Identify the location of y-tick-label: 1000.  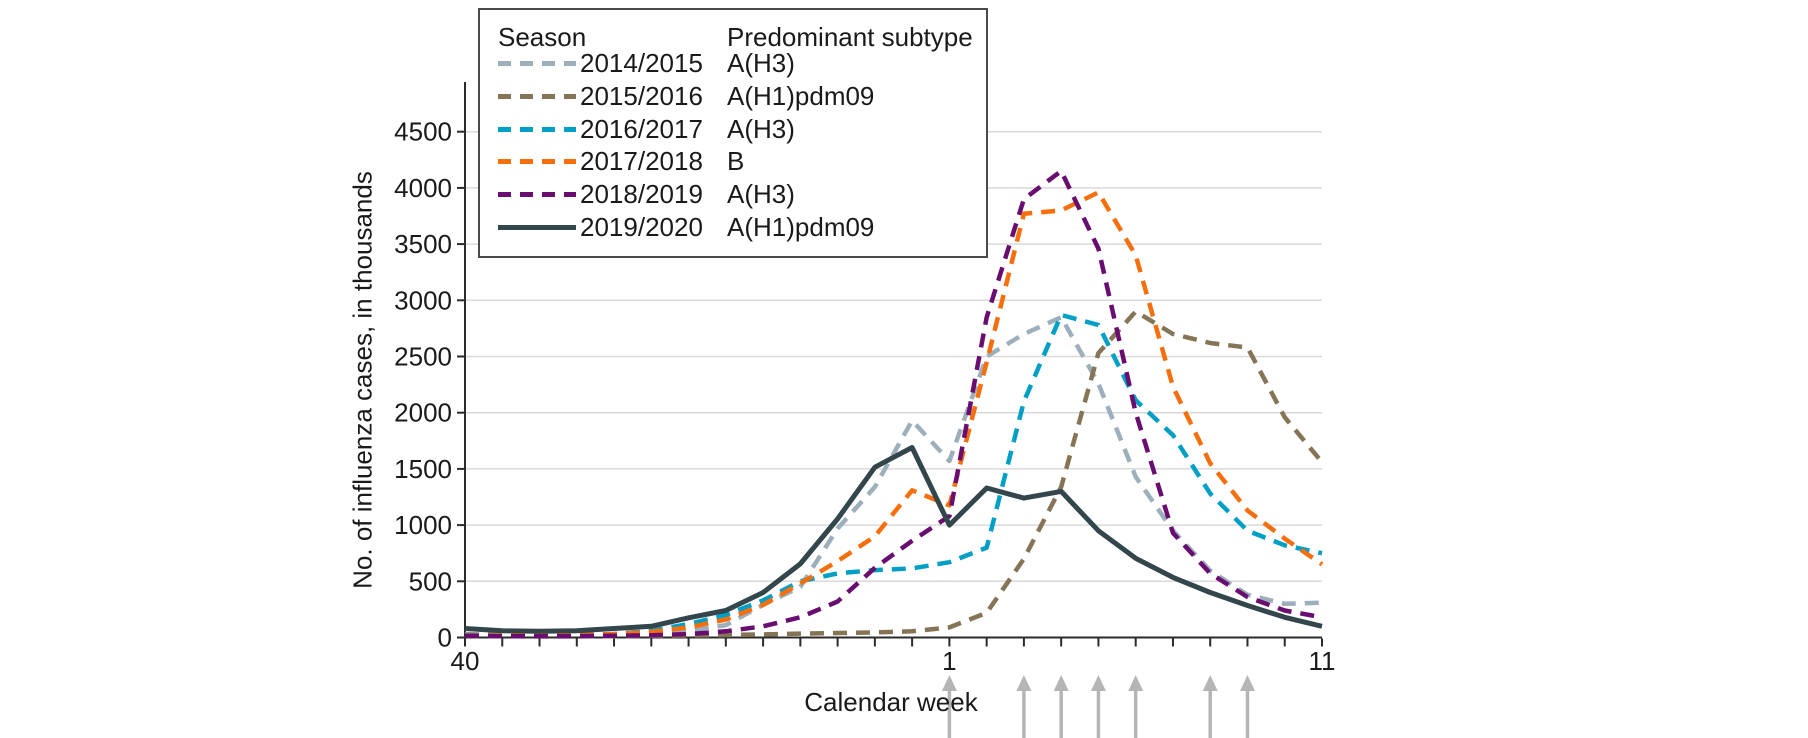
(423, 525).